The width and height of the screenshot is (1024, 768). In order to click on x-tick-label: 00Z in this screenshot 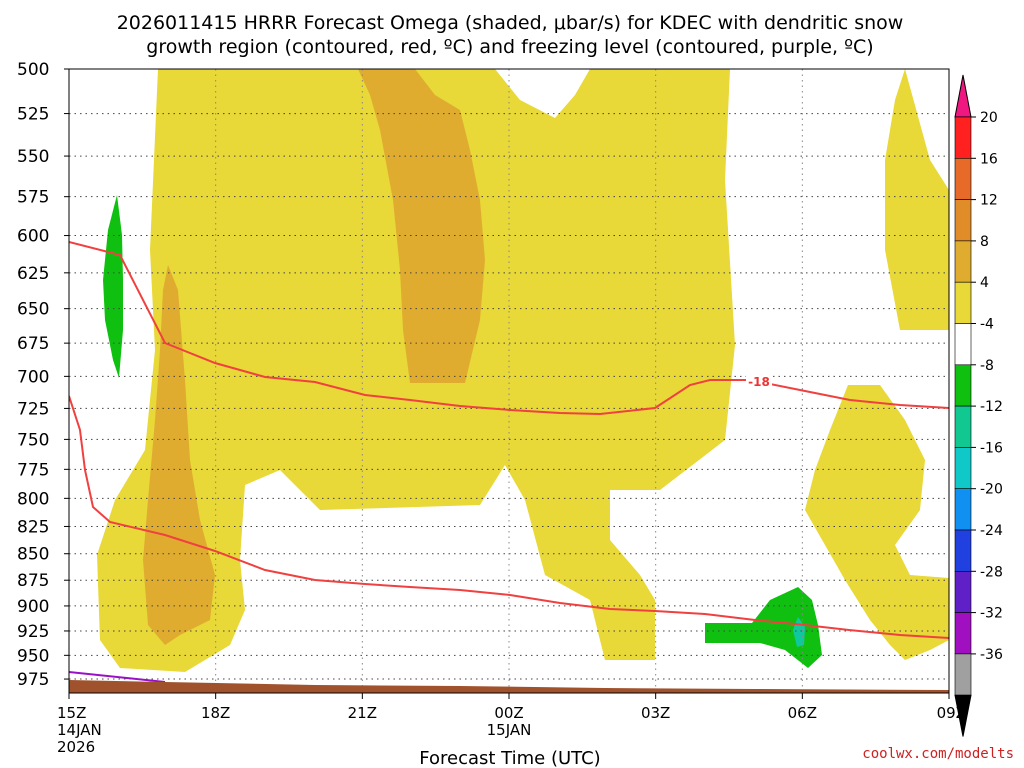, I will do `click(508, 713)`.